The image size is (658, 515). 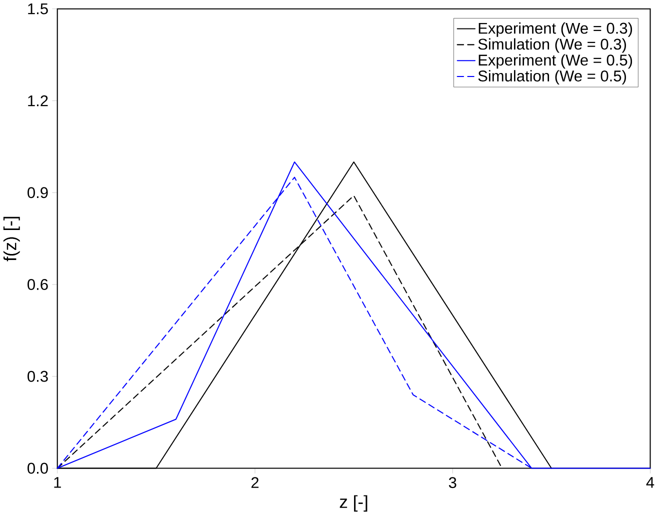 I want to click on x-tick-label: 1, so click(x=57, y=482).